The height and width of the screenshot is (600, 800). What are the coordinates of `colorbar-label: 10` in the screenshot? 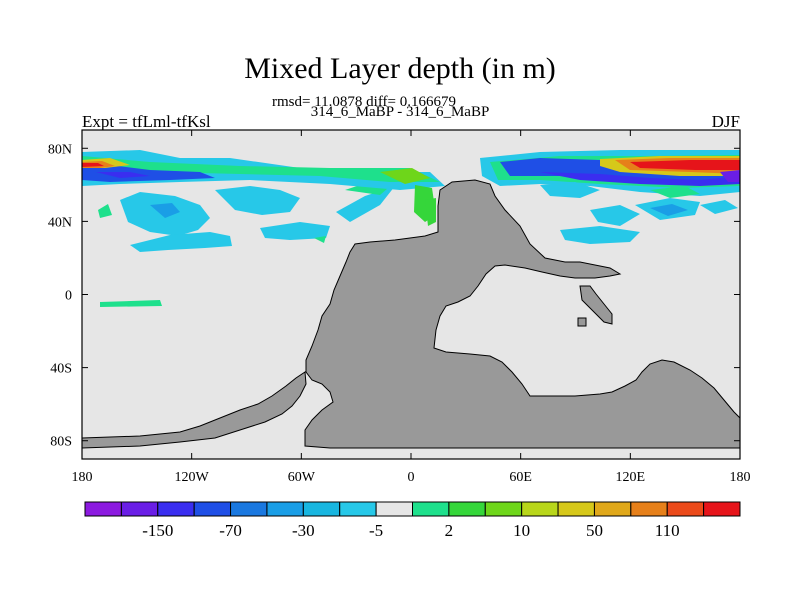 It's located at (521, 530).